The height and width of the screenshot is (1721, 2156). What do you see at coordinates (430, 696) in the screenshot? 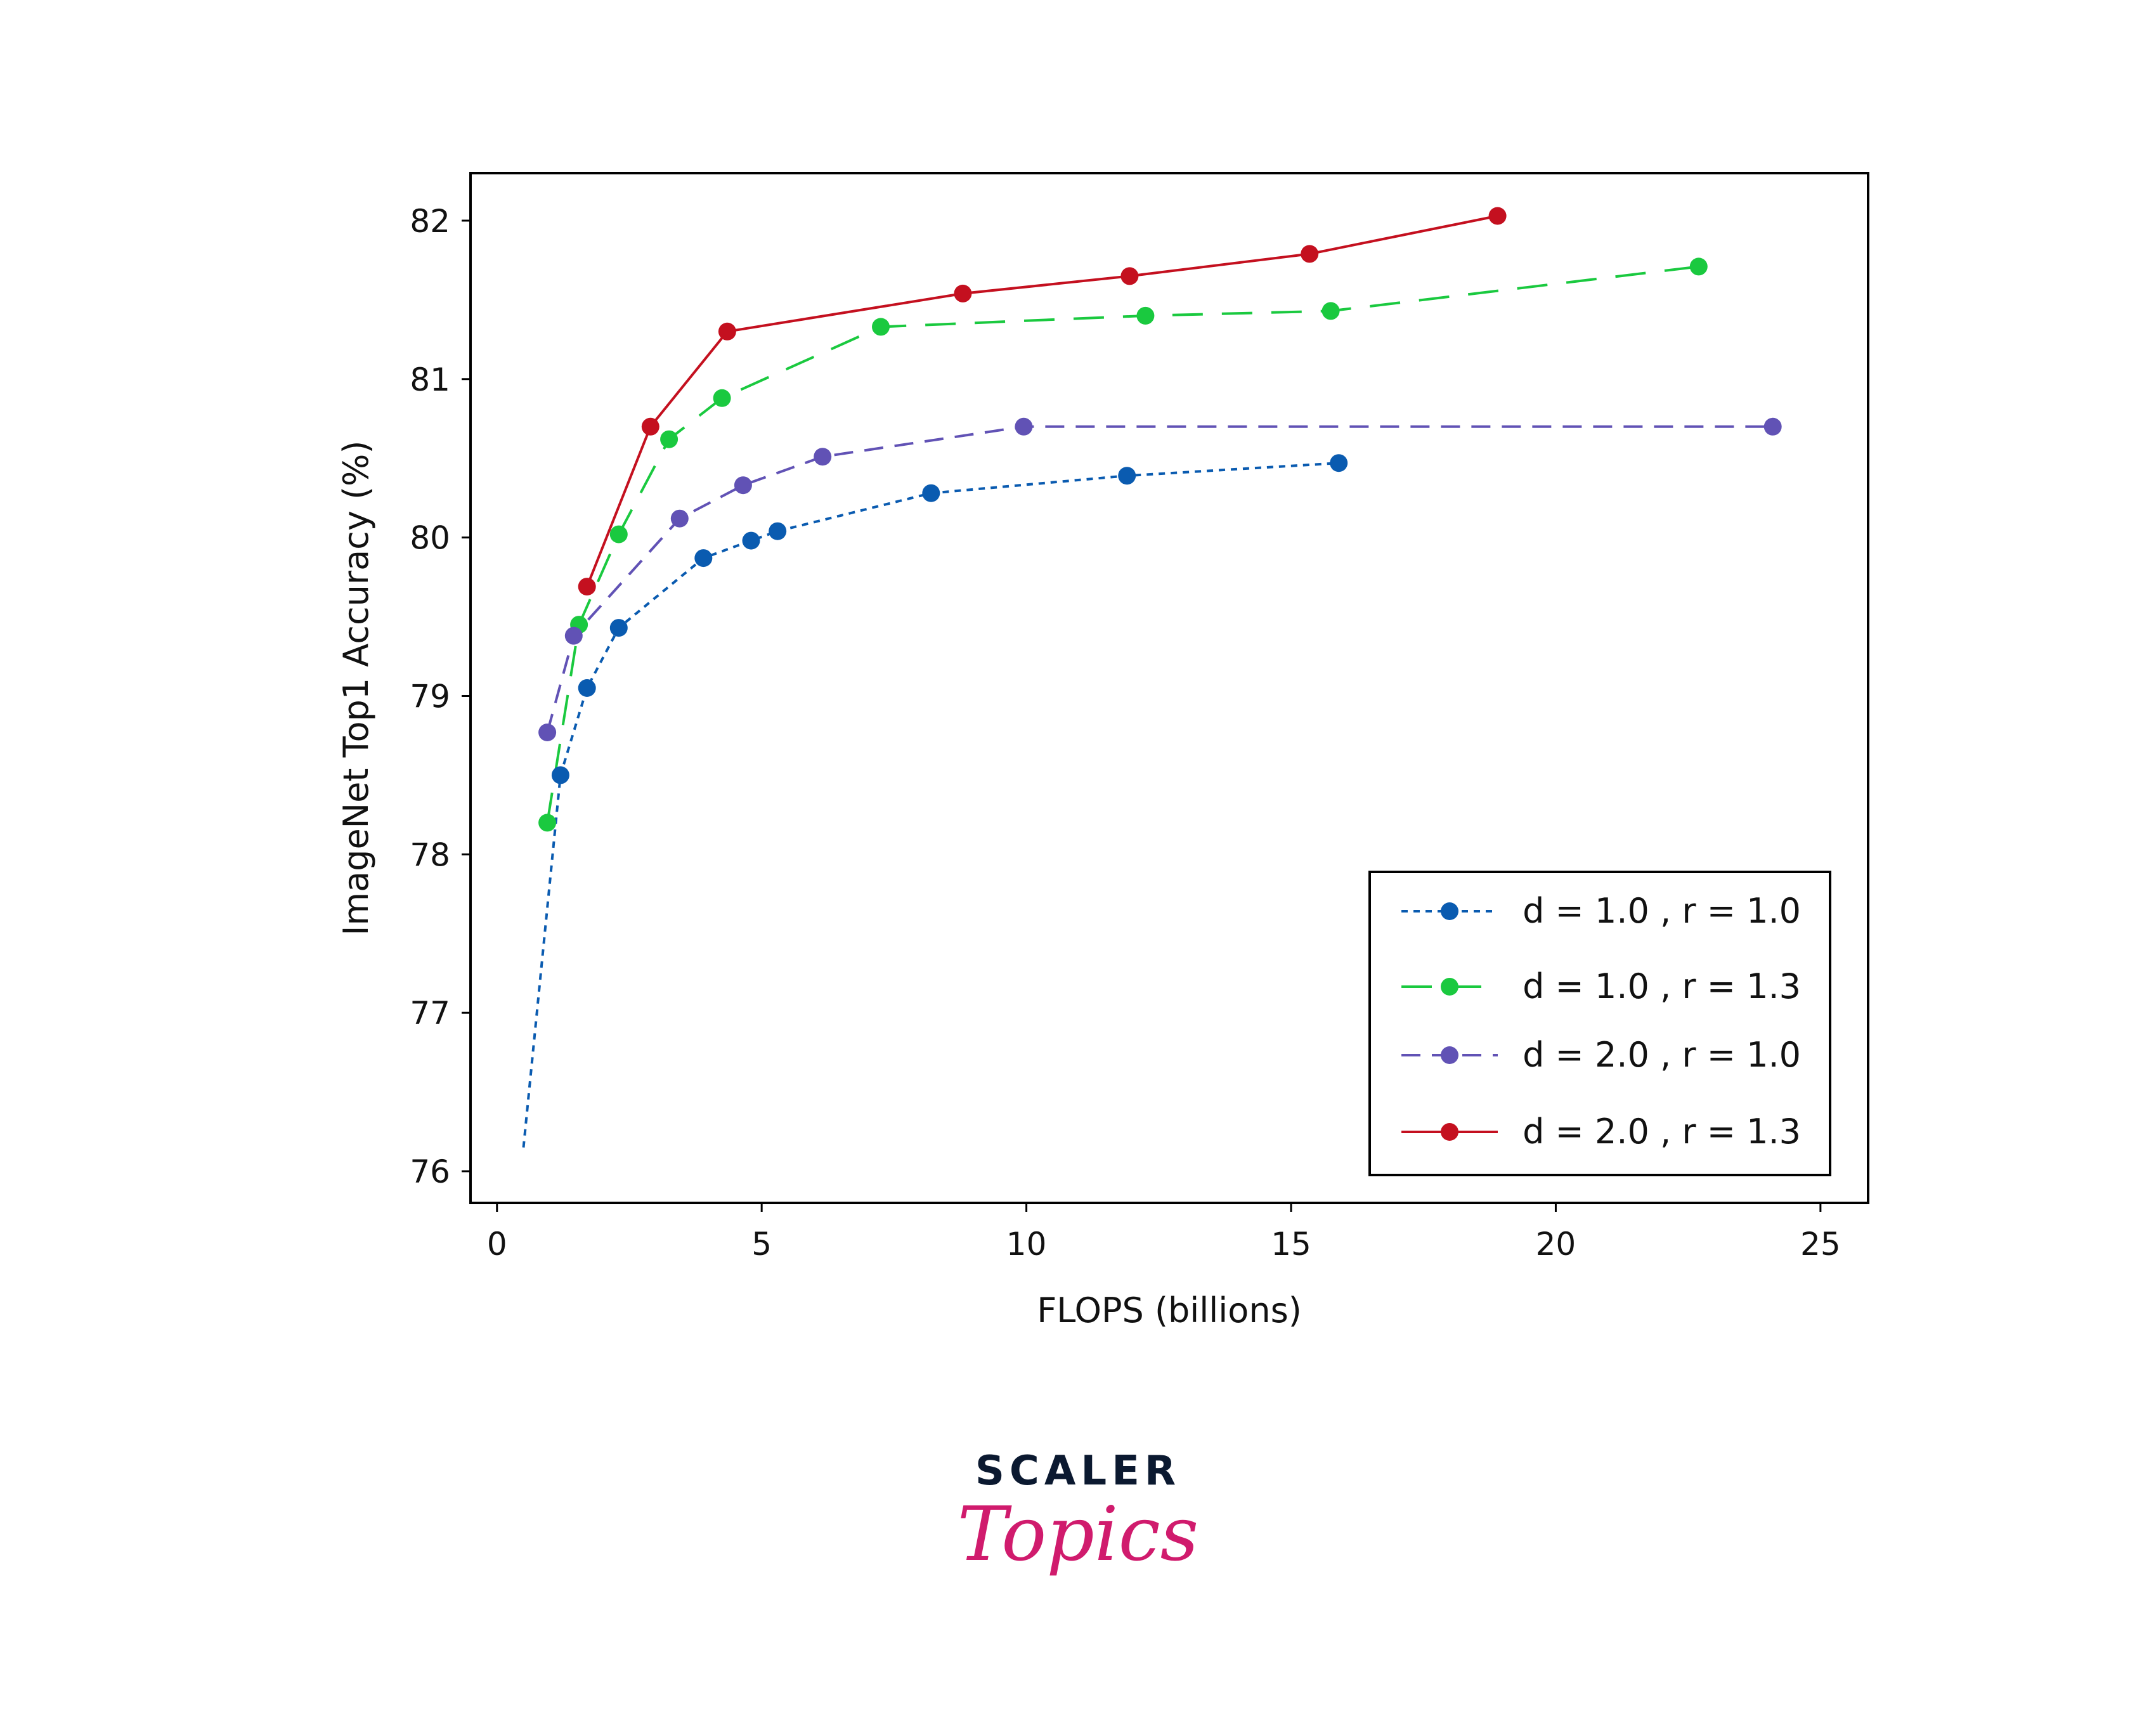
I see `y-tick-label: 79` at bounding box center [430, 696].